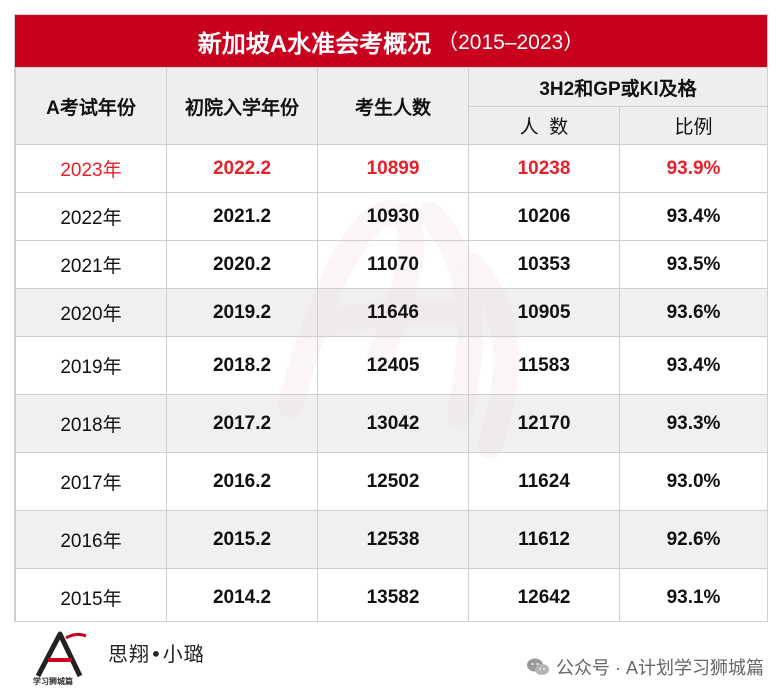  What do you see at coordinates (91, 594) in the screenshot?
I see `cell-exam-year: 2015年` at bounding box center [91, 594].